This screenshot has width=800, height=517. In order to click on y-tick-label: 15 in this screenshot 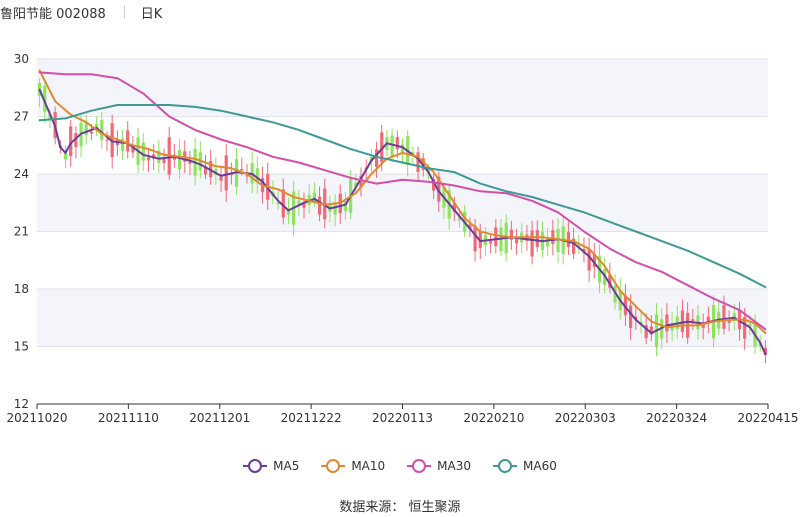, I will do `click(21, 347)`.